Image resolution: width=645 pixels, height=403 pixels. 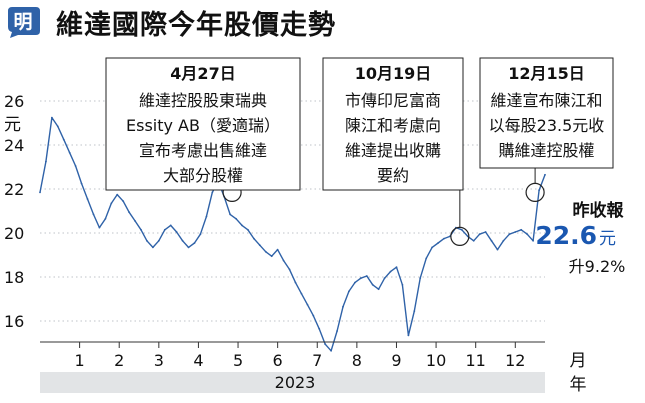 What do you see at coordinates (393, 175) in the screenshot?
I see `annotation-line: 要約` at bounding box center [393, 175].